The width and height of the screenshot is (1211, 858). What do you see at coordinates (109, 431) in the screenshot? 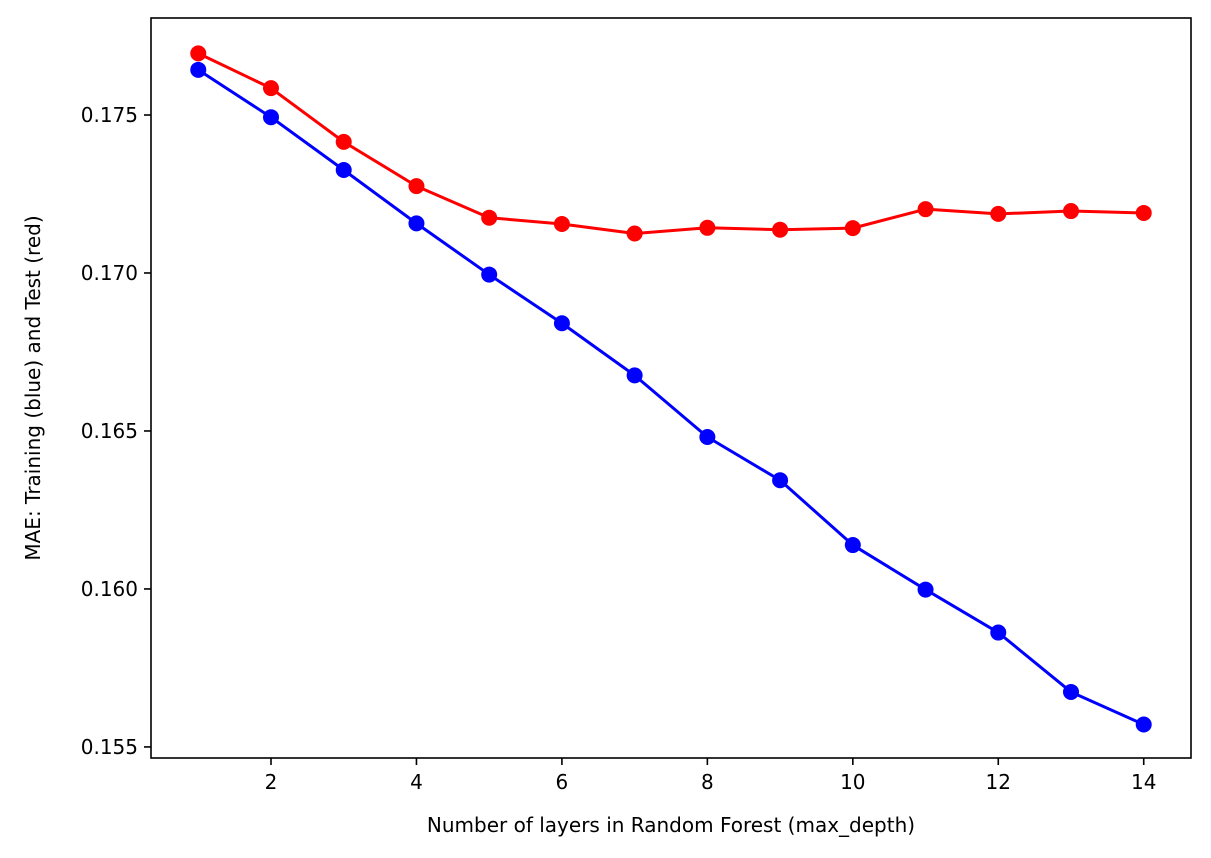
I see `y-tick-label: 0.165` at bounding box center [109, 431].